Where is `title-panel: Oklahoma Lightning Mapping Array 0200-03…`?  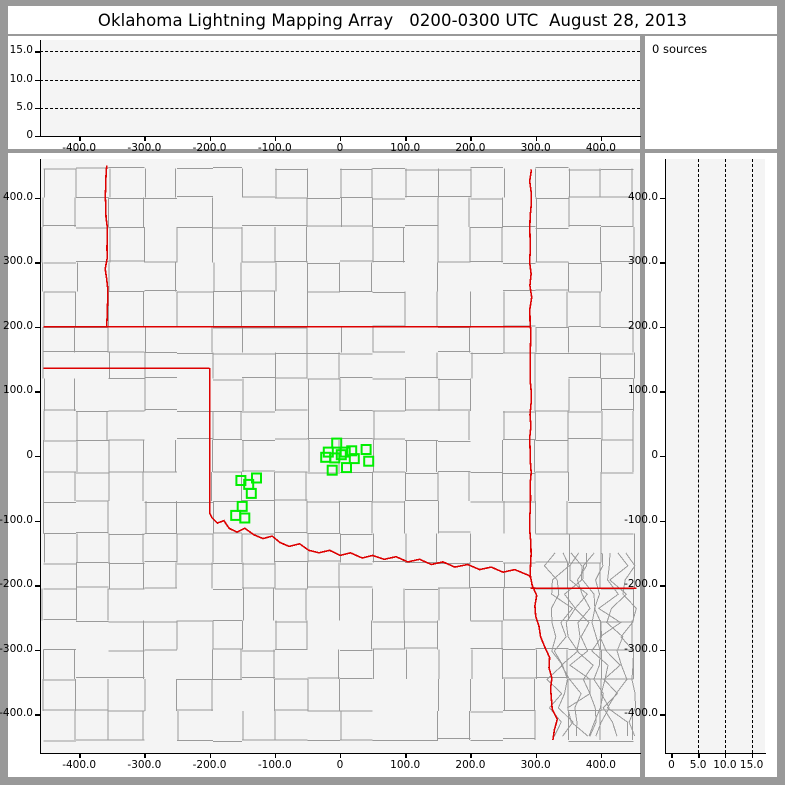
title-panel: Oklahoma Lightning Mapping Array 0200-03… is located at coordinates (392, 20).